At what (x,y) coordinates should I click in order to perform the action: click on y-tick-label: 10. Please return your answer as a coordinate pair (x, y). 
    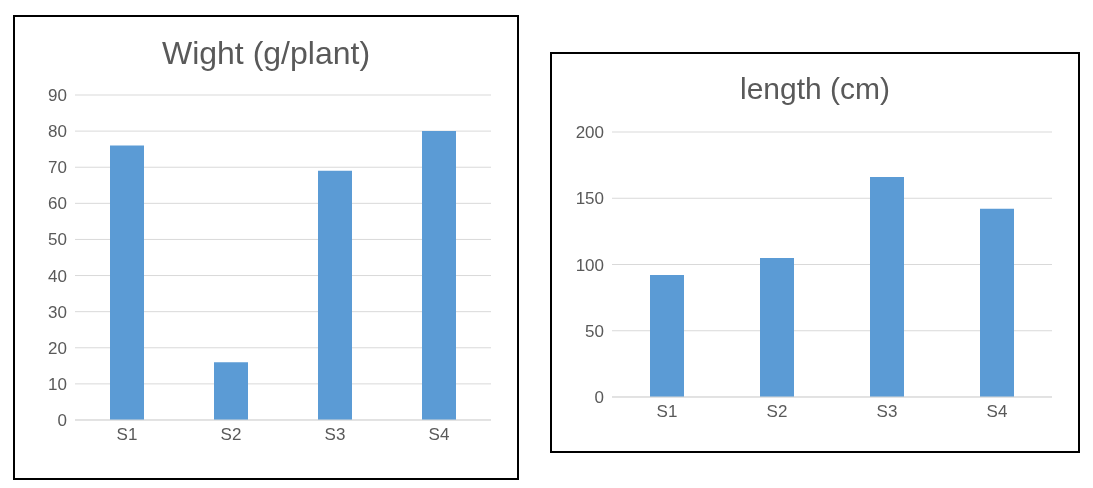
    Looking at the image, I should click on (57, 384).